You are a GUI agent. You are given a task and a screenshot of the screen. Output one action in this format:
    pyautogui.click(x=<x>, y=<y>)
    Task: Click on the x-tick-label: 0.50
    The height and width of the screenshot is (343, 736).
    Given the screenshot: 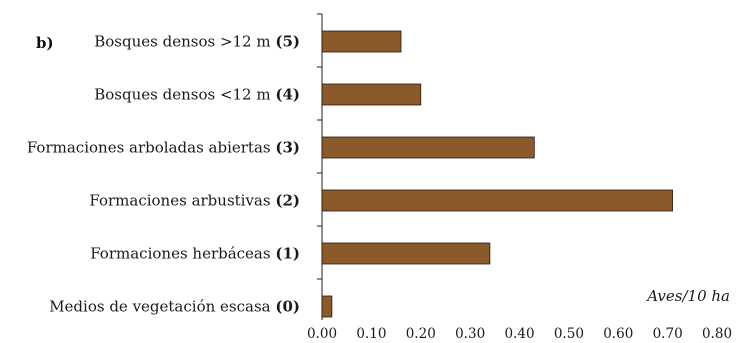 What is the action you would take?
    pyautogui.click(x=569, y=334)
    